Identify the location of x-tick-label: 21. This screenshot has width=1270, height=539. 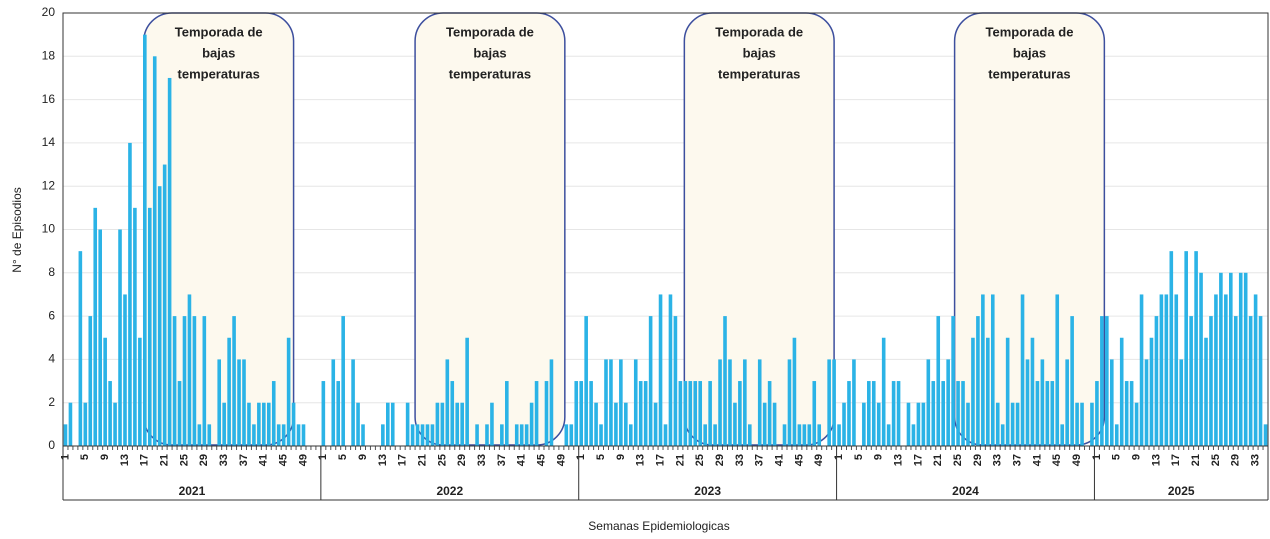
(938, 460).